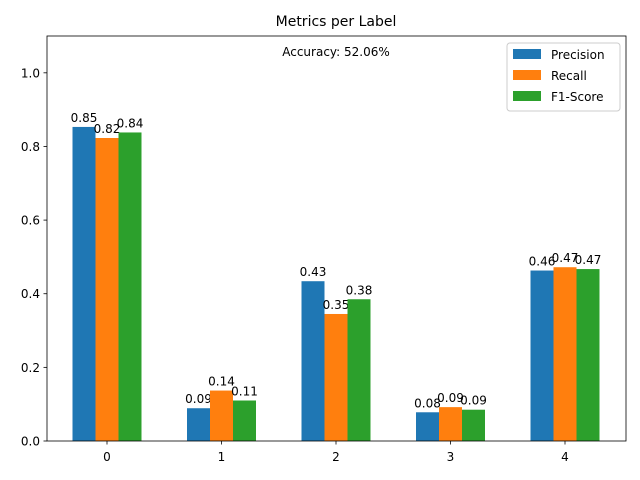 This screenshot has height=480, width=640. I want to click on x-tick-label: 2, so click(336, 457).